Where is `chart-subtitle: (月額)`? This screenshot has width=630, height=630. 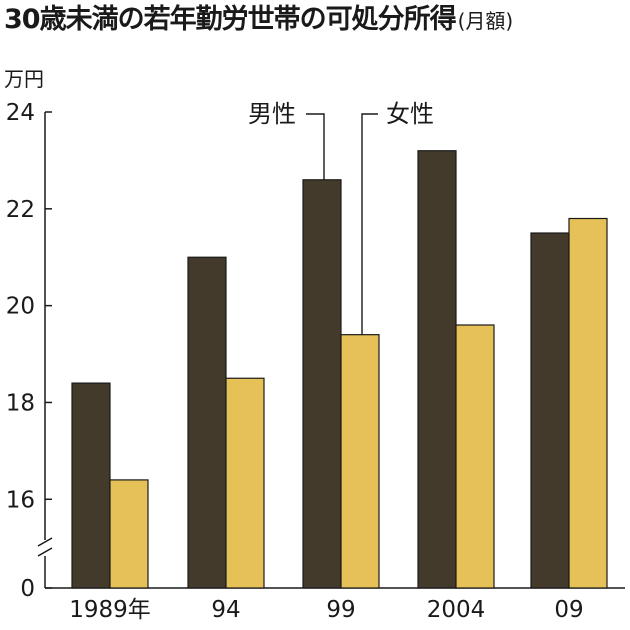 chart-subtitle: (月額) is located at coordinates (485, 21).